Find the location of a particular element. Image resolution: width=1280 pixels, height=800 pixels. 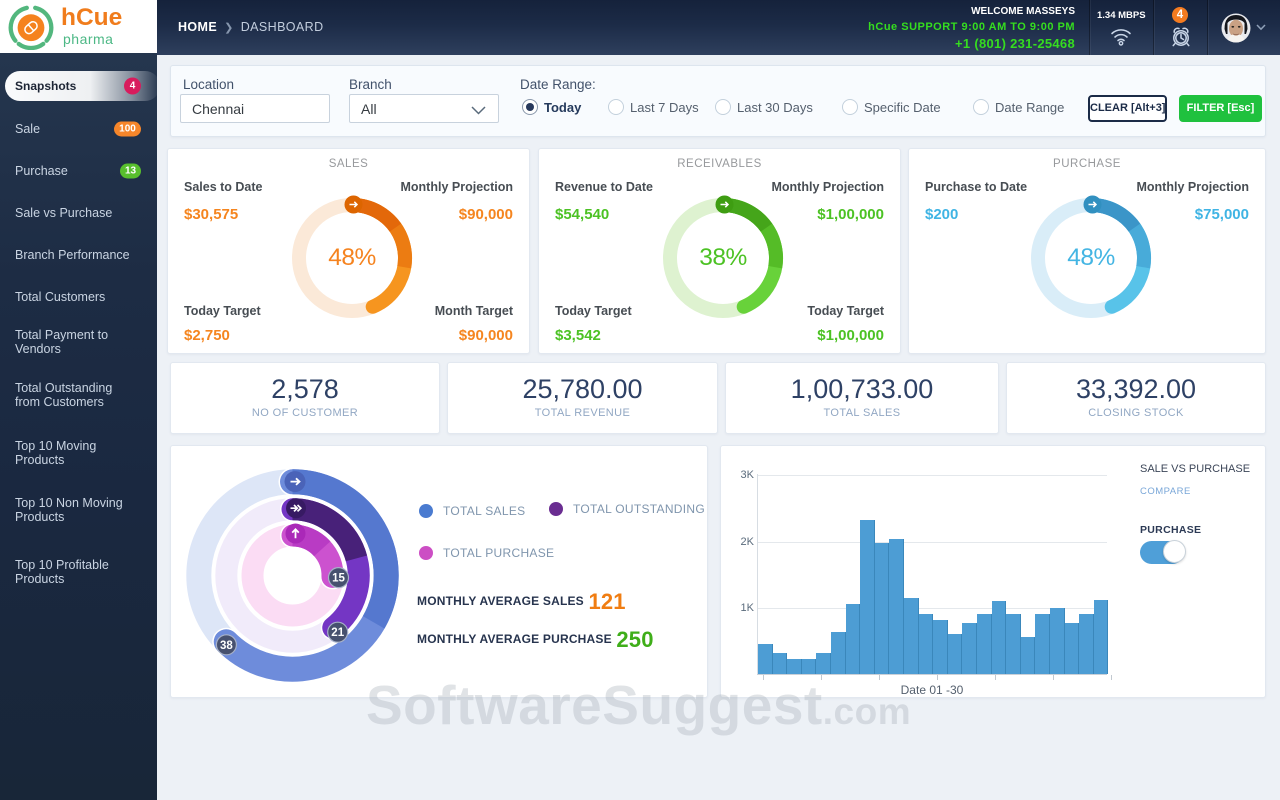

svg-text: 38% is located at coordinates (723, 257).